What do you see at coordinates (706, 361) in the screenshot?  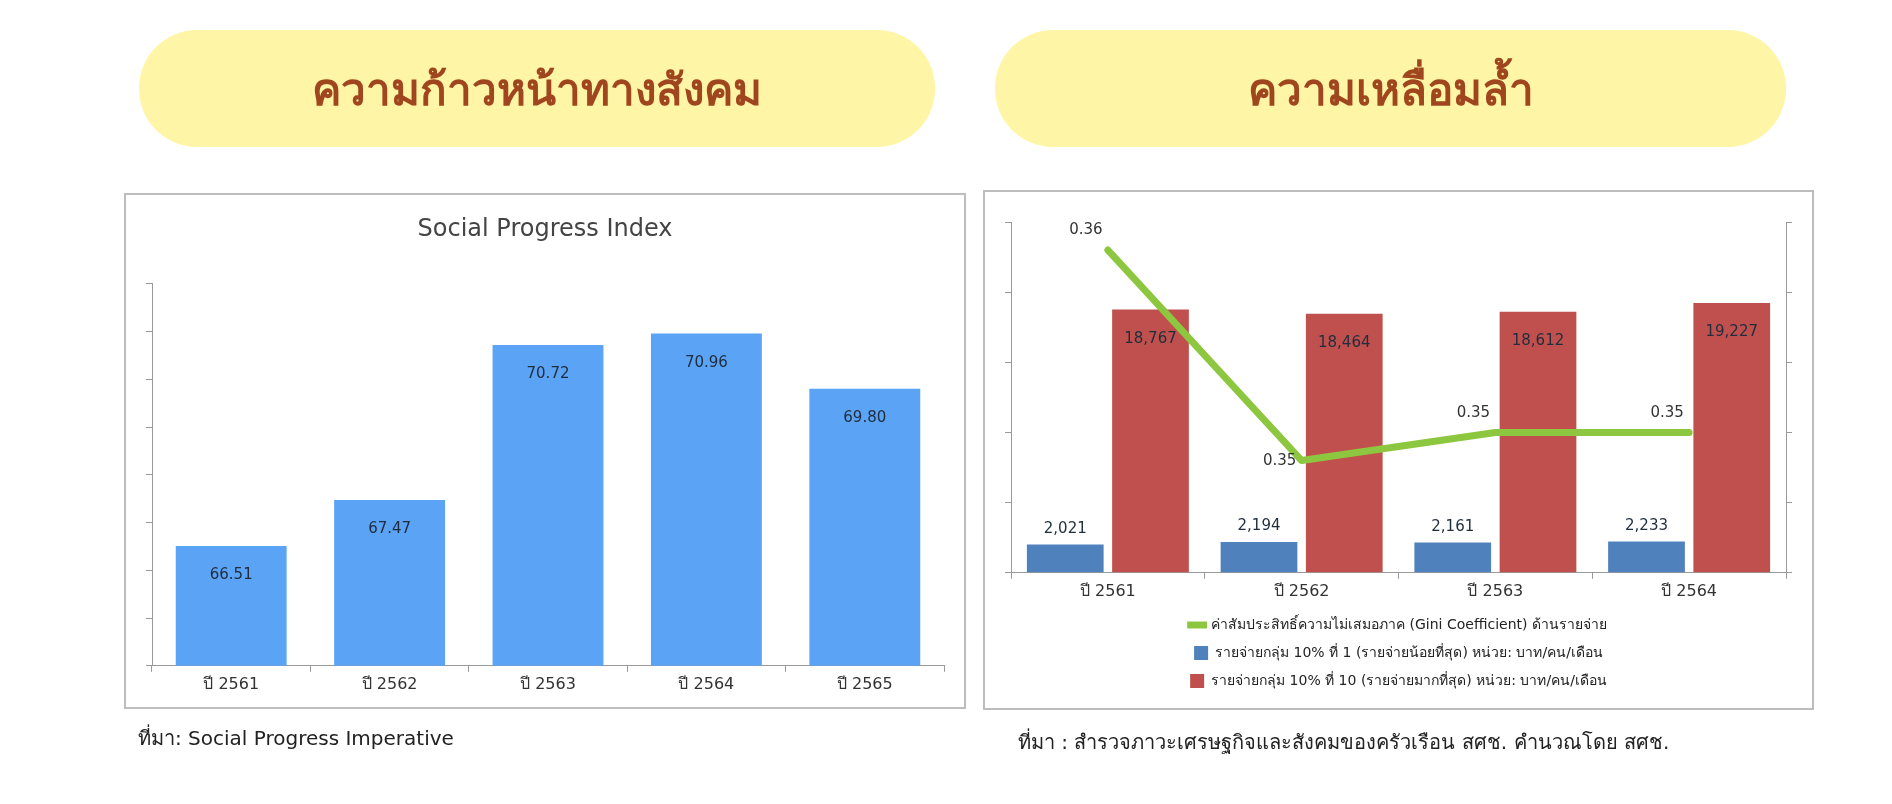 I see `data-label: 70.96` at bounding box center [706, 361].